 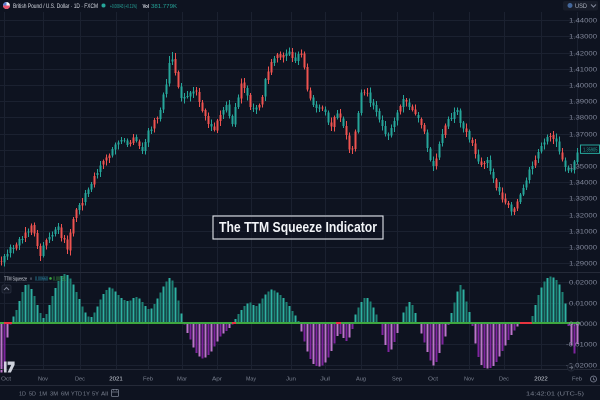 What do you see at coordinates (291, 380) in the screenshot?
I see `svg-text: Jun` at bounding box center [291, 380].